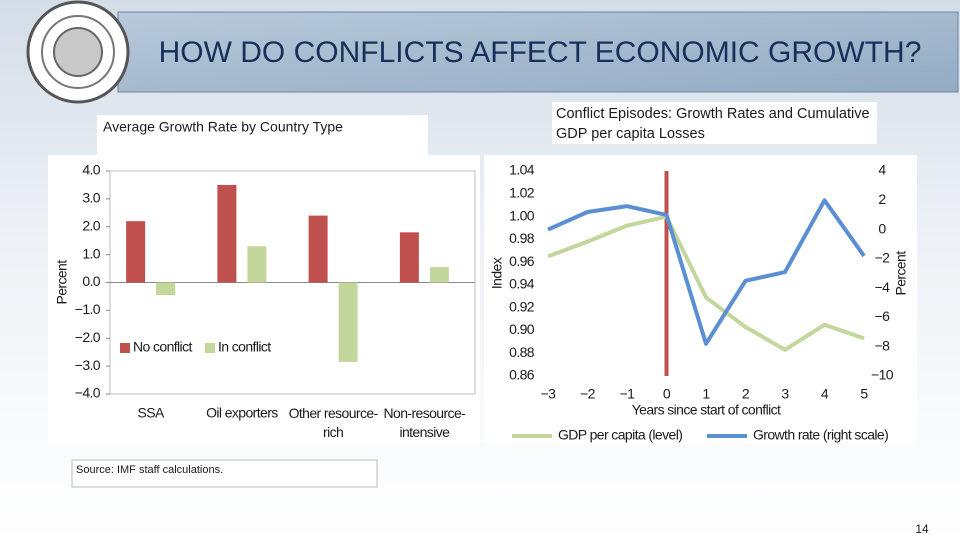  Describe the element at coordinates (785, 394) in the screenshot. I see `x-tick-label: 3` at that location.